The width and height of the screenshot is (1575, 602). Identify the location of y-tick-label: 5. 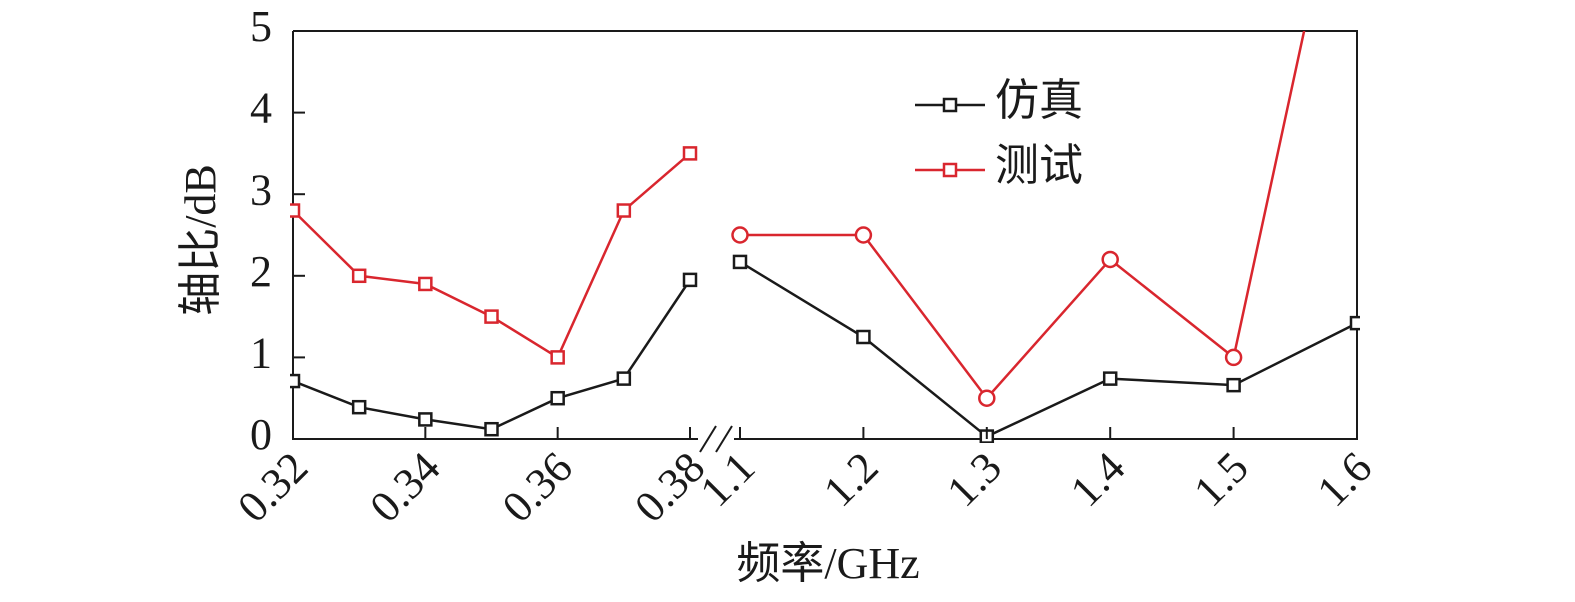
(261, 26).